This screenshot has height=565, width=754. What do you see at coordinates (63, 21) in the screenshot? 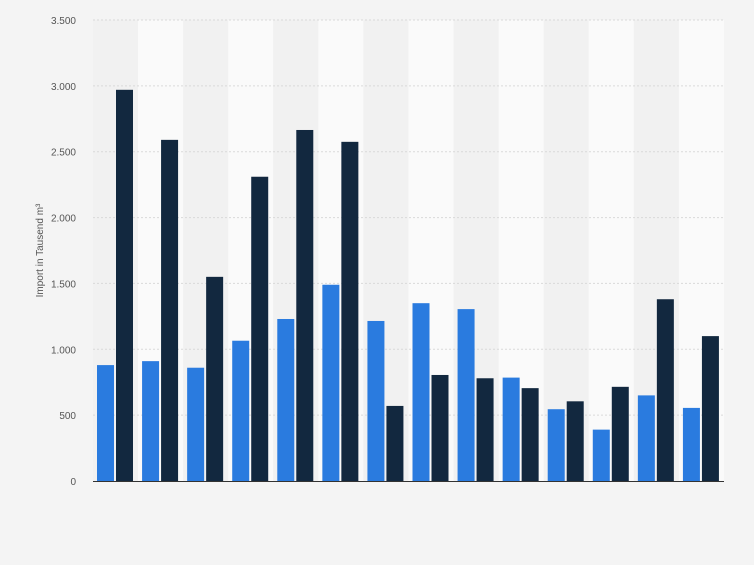
I see `y-tick-label: 3.500` at bounding box center [63, 21].